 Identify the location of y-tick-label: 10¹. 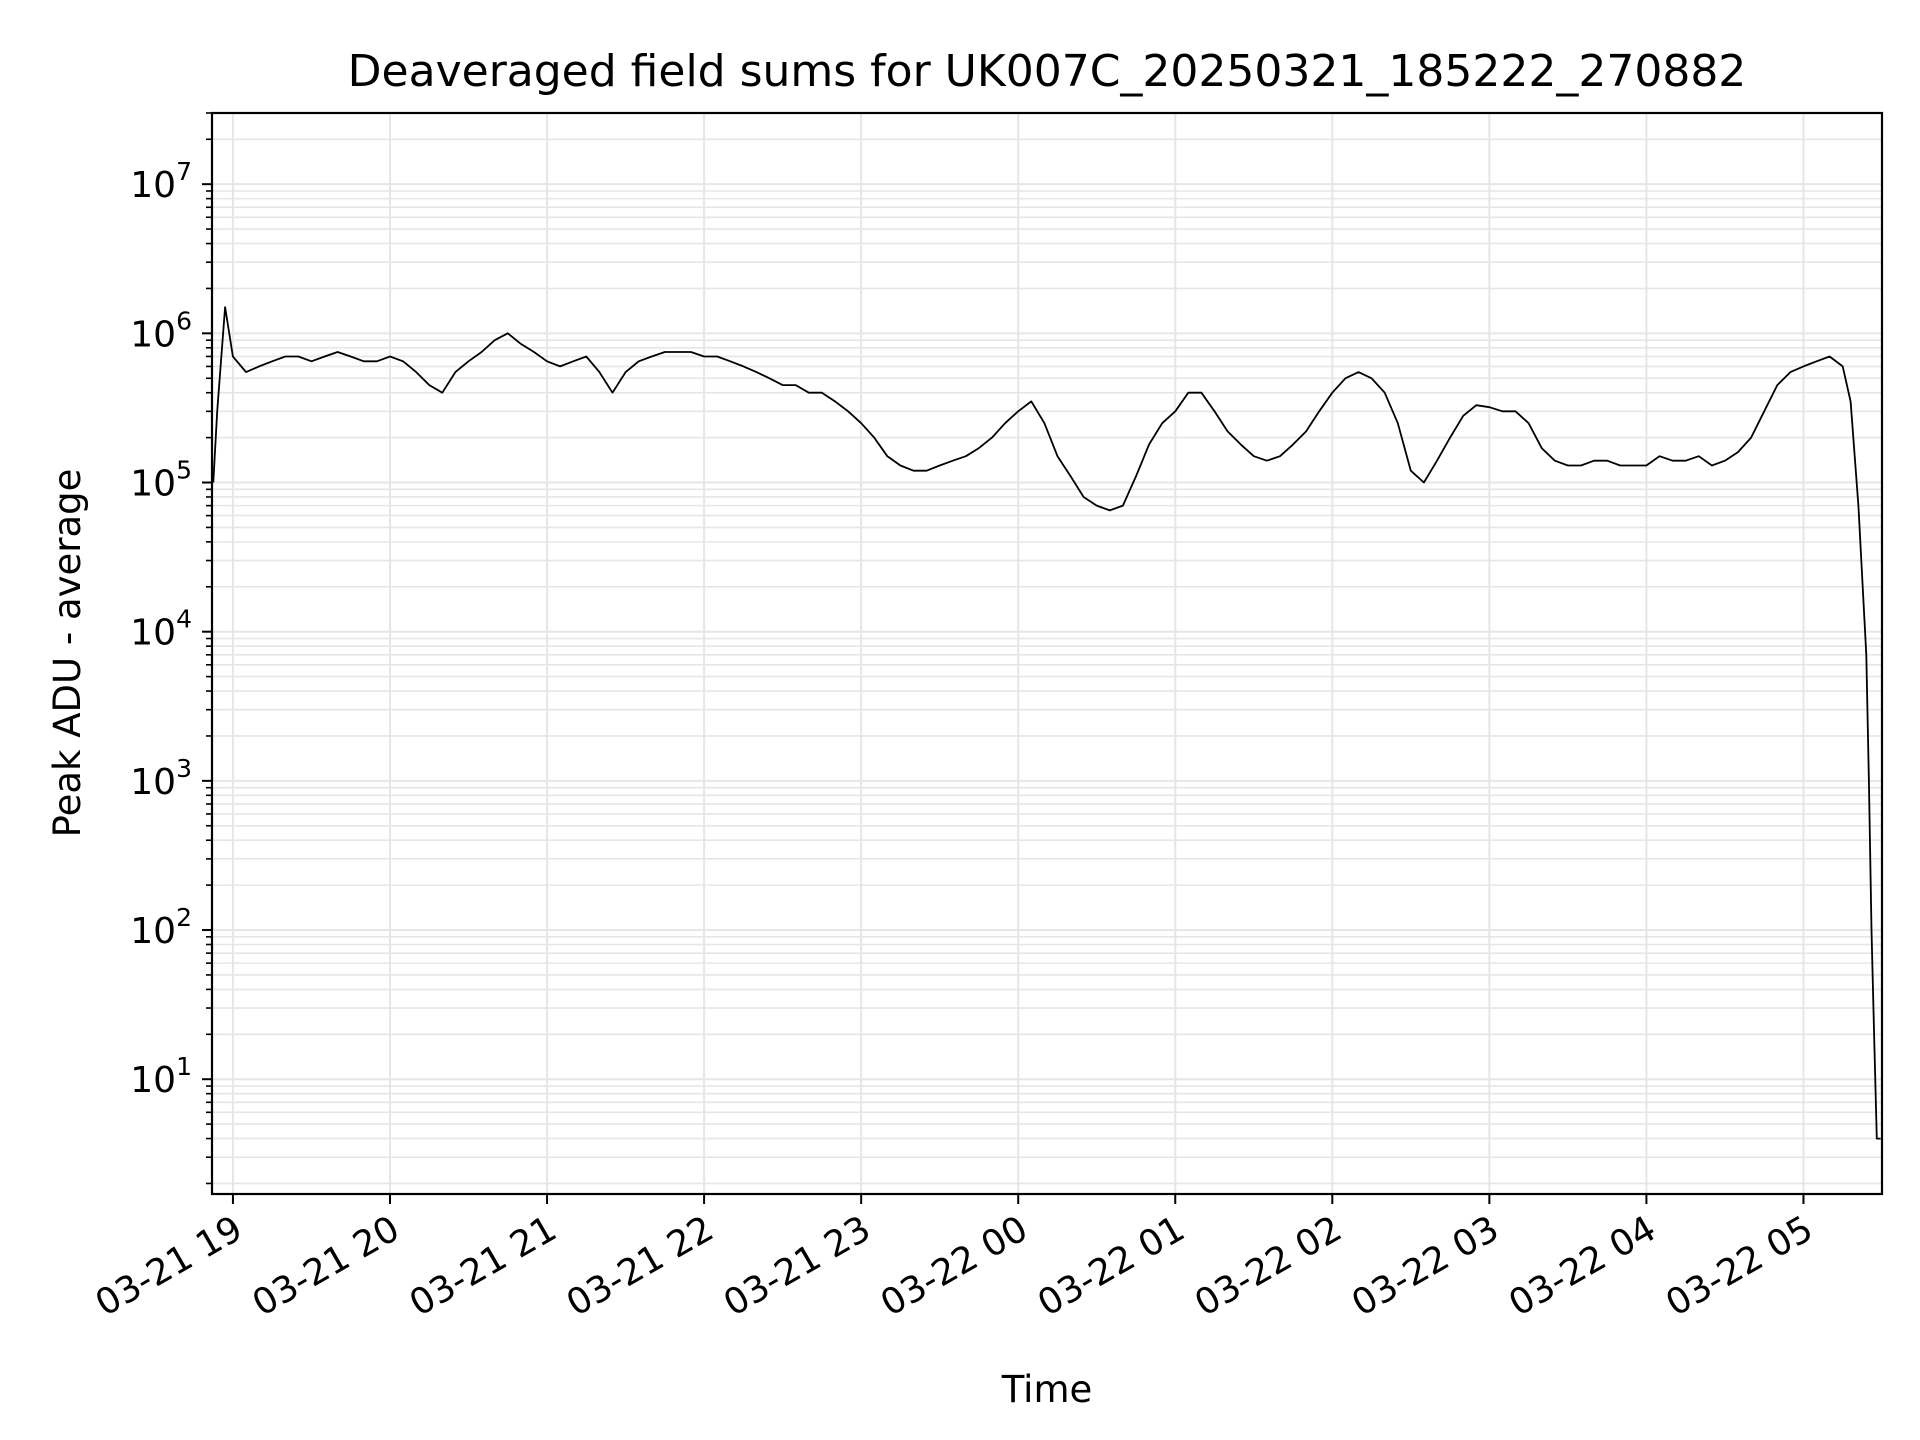
(161, 1076).